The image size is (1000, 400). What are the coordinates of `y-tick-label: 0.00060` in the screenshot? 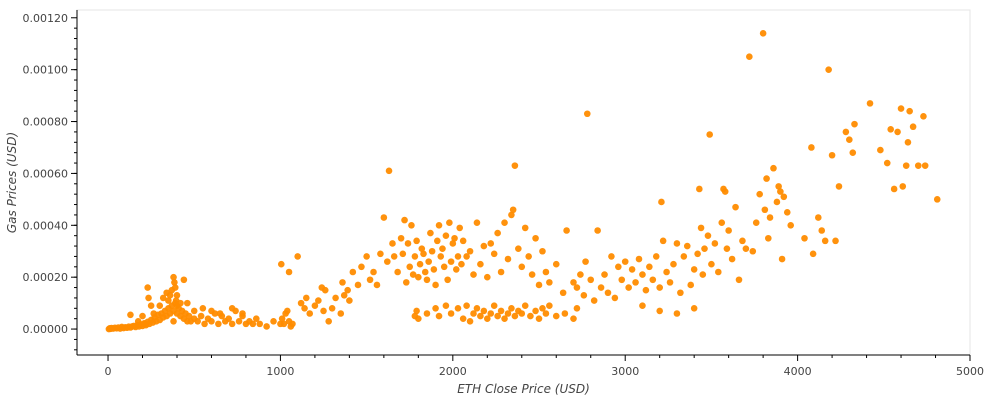 It's located at (46, 173).